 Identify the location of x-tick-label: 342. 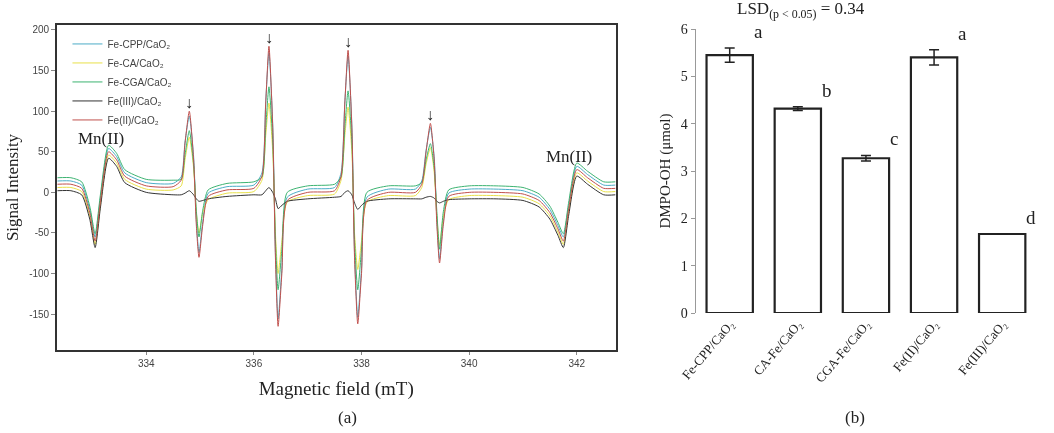
(577, 363).